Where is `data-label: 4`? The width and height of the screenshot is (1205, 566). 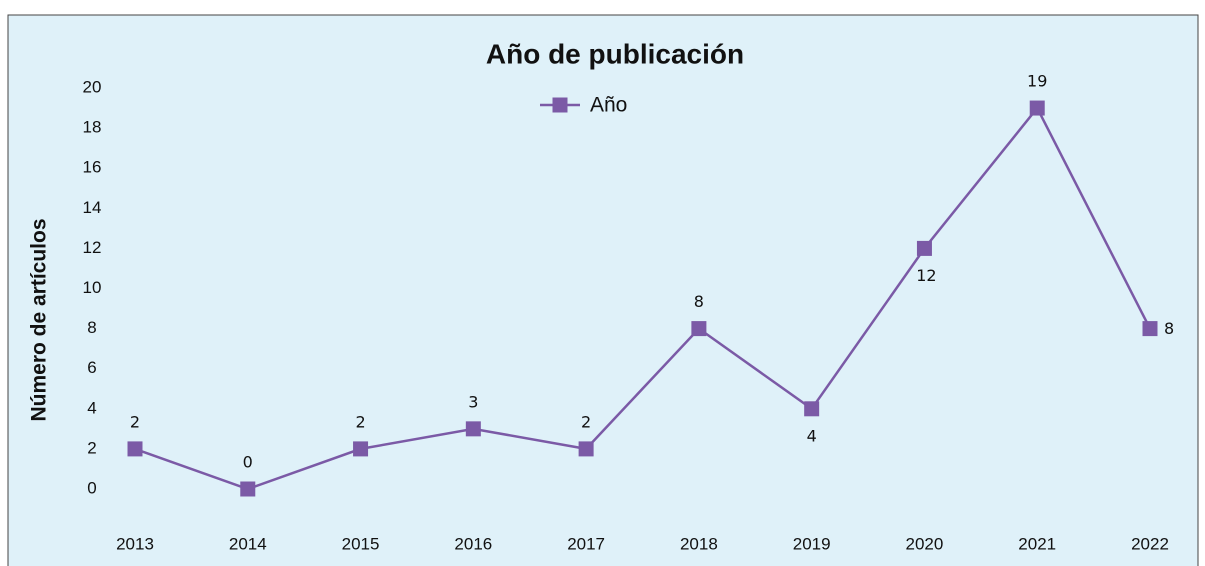
data-label: 4 is located at coordinates (812, 435).